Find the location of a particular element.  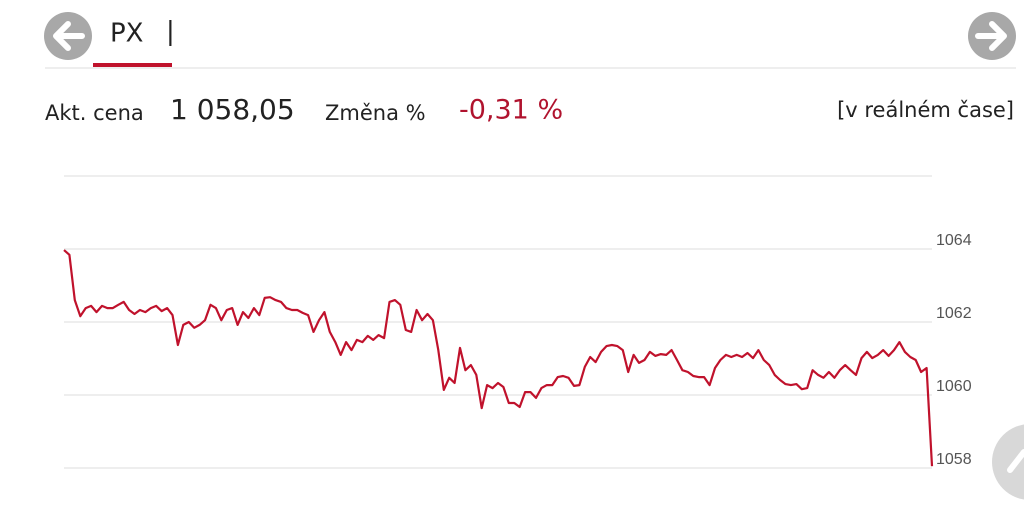

y-tick-label: 1058 is located at coordinates (954, 459).